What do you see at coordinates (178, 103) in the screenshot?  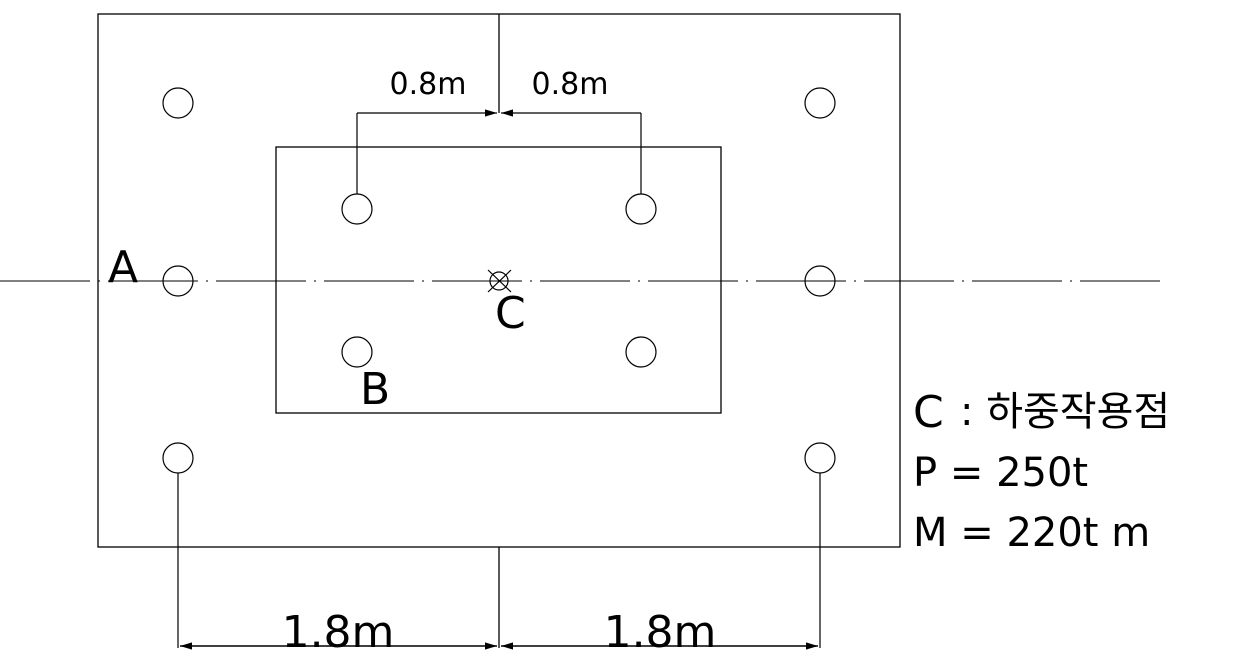 I see `pile-outer-top-left` at bounding box center [178, 103].